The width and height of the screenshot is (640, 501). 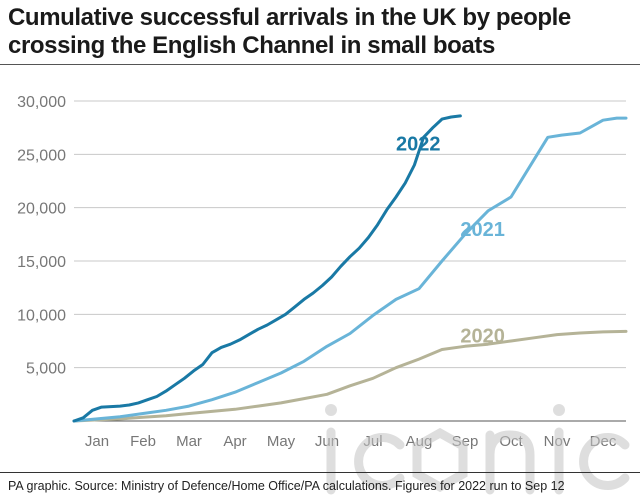 What do you see at coordinates (97, 441) in the screenshot?
I see `x-tick-label: Jan` at bounding box center [97, 441].